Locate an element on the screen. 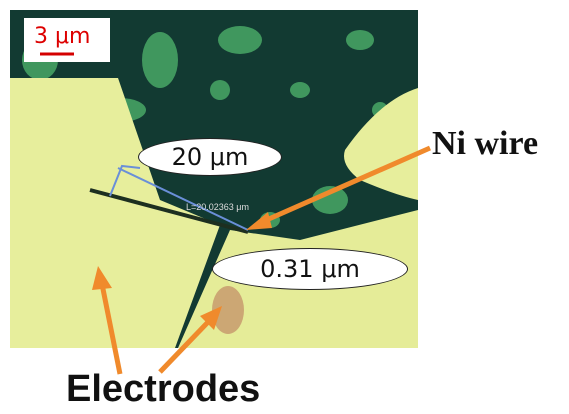  ni-wire is located at coordinates (169, 211).